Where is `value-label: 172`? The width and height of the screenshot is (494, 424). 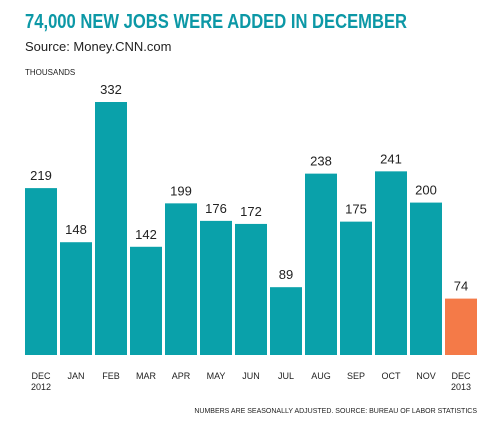
value-label: 172 is located at coordinates (251, 211).